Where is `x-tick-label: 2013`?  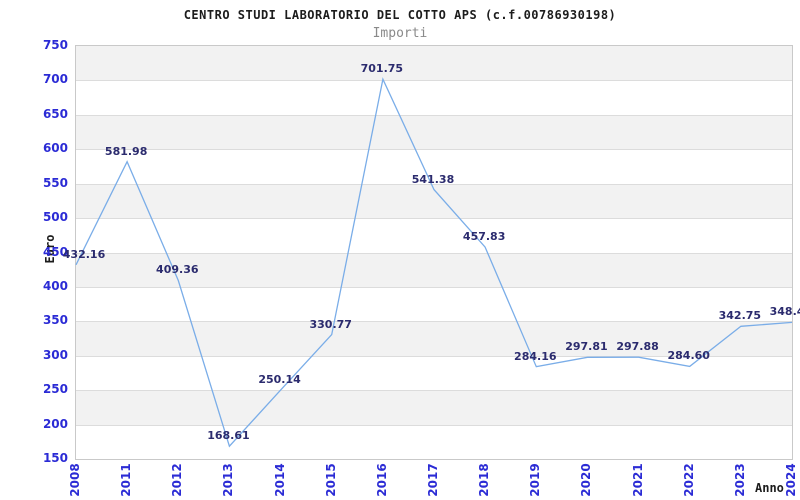
x-tick-label: 2013 is located at coordinates (228, 480).